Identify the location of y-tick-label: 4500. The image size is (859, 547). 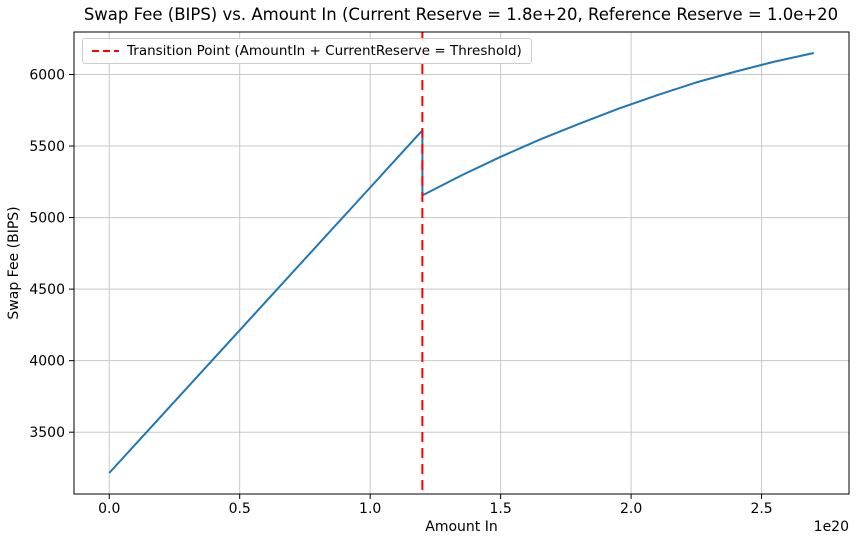
(47, 290).